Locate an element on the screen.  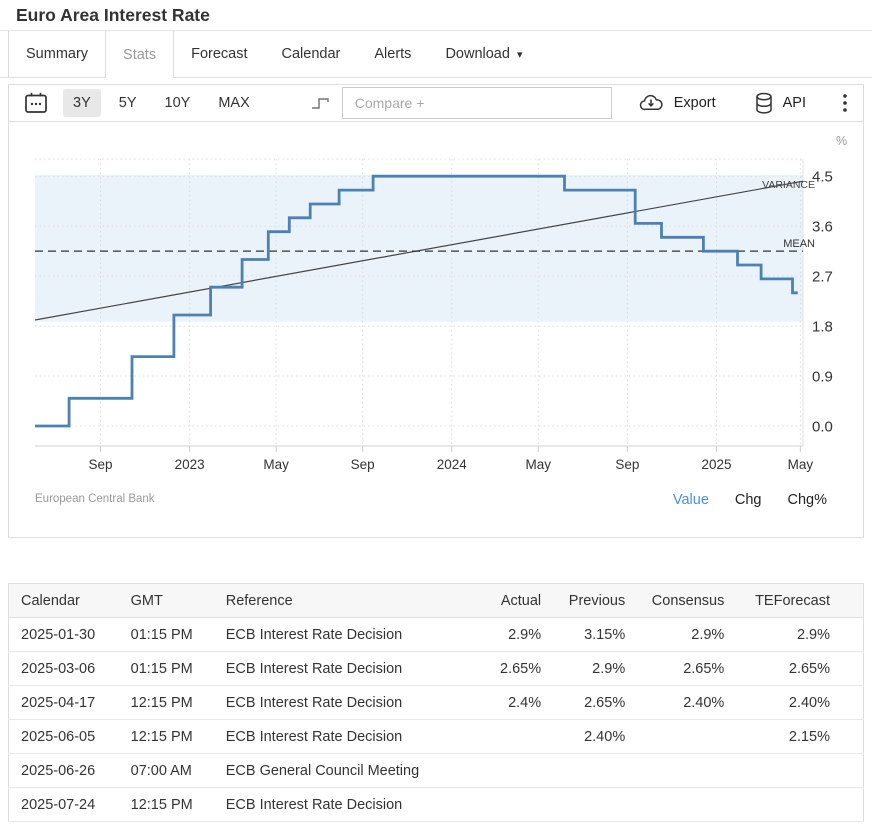
legend-value: Value is located at coordinates (690, 500).